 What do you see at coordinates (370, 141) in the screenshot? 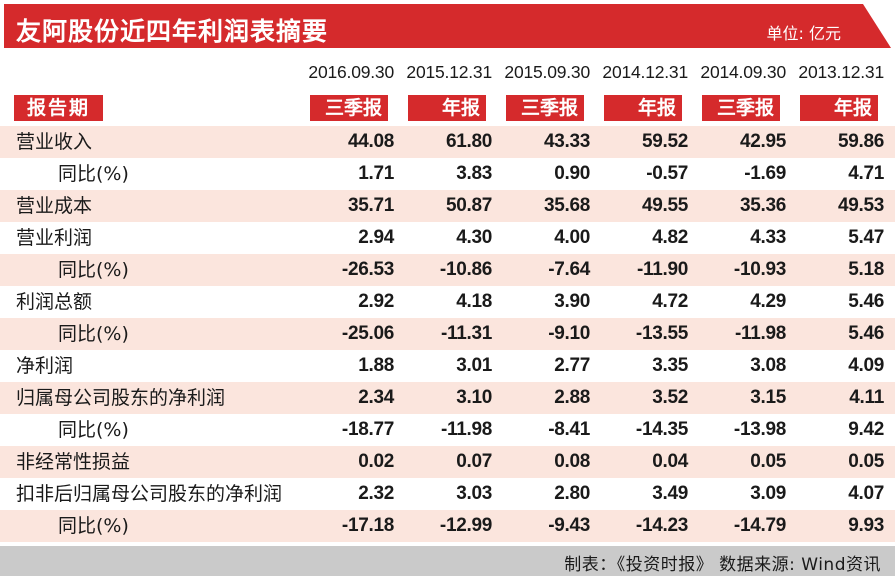
I see `table-cell: 44.08` at bounding box center [370, 141].